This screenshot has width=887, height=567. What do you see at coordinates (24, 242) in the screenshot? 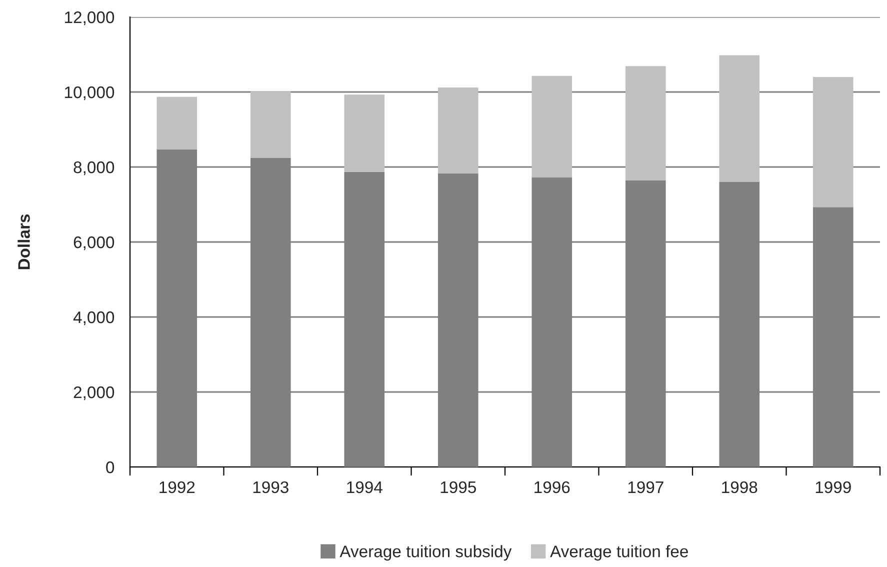
I see `y-axis-title: Dollars` at bounding box center [24, 242].